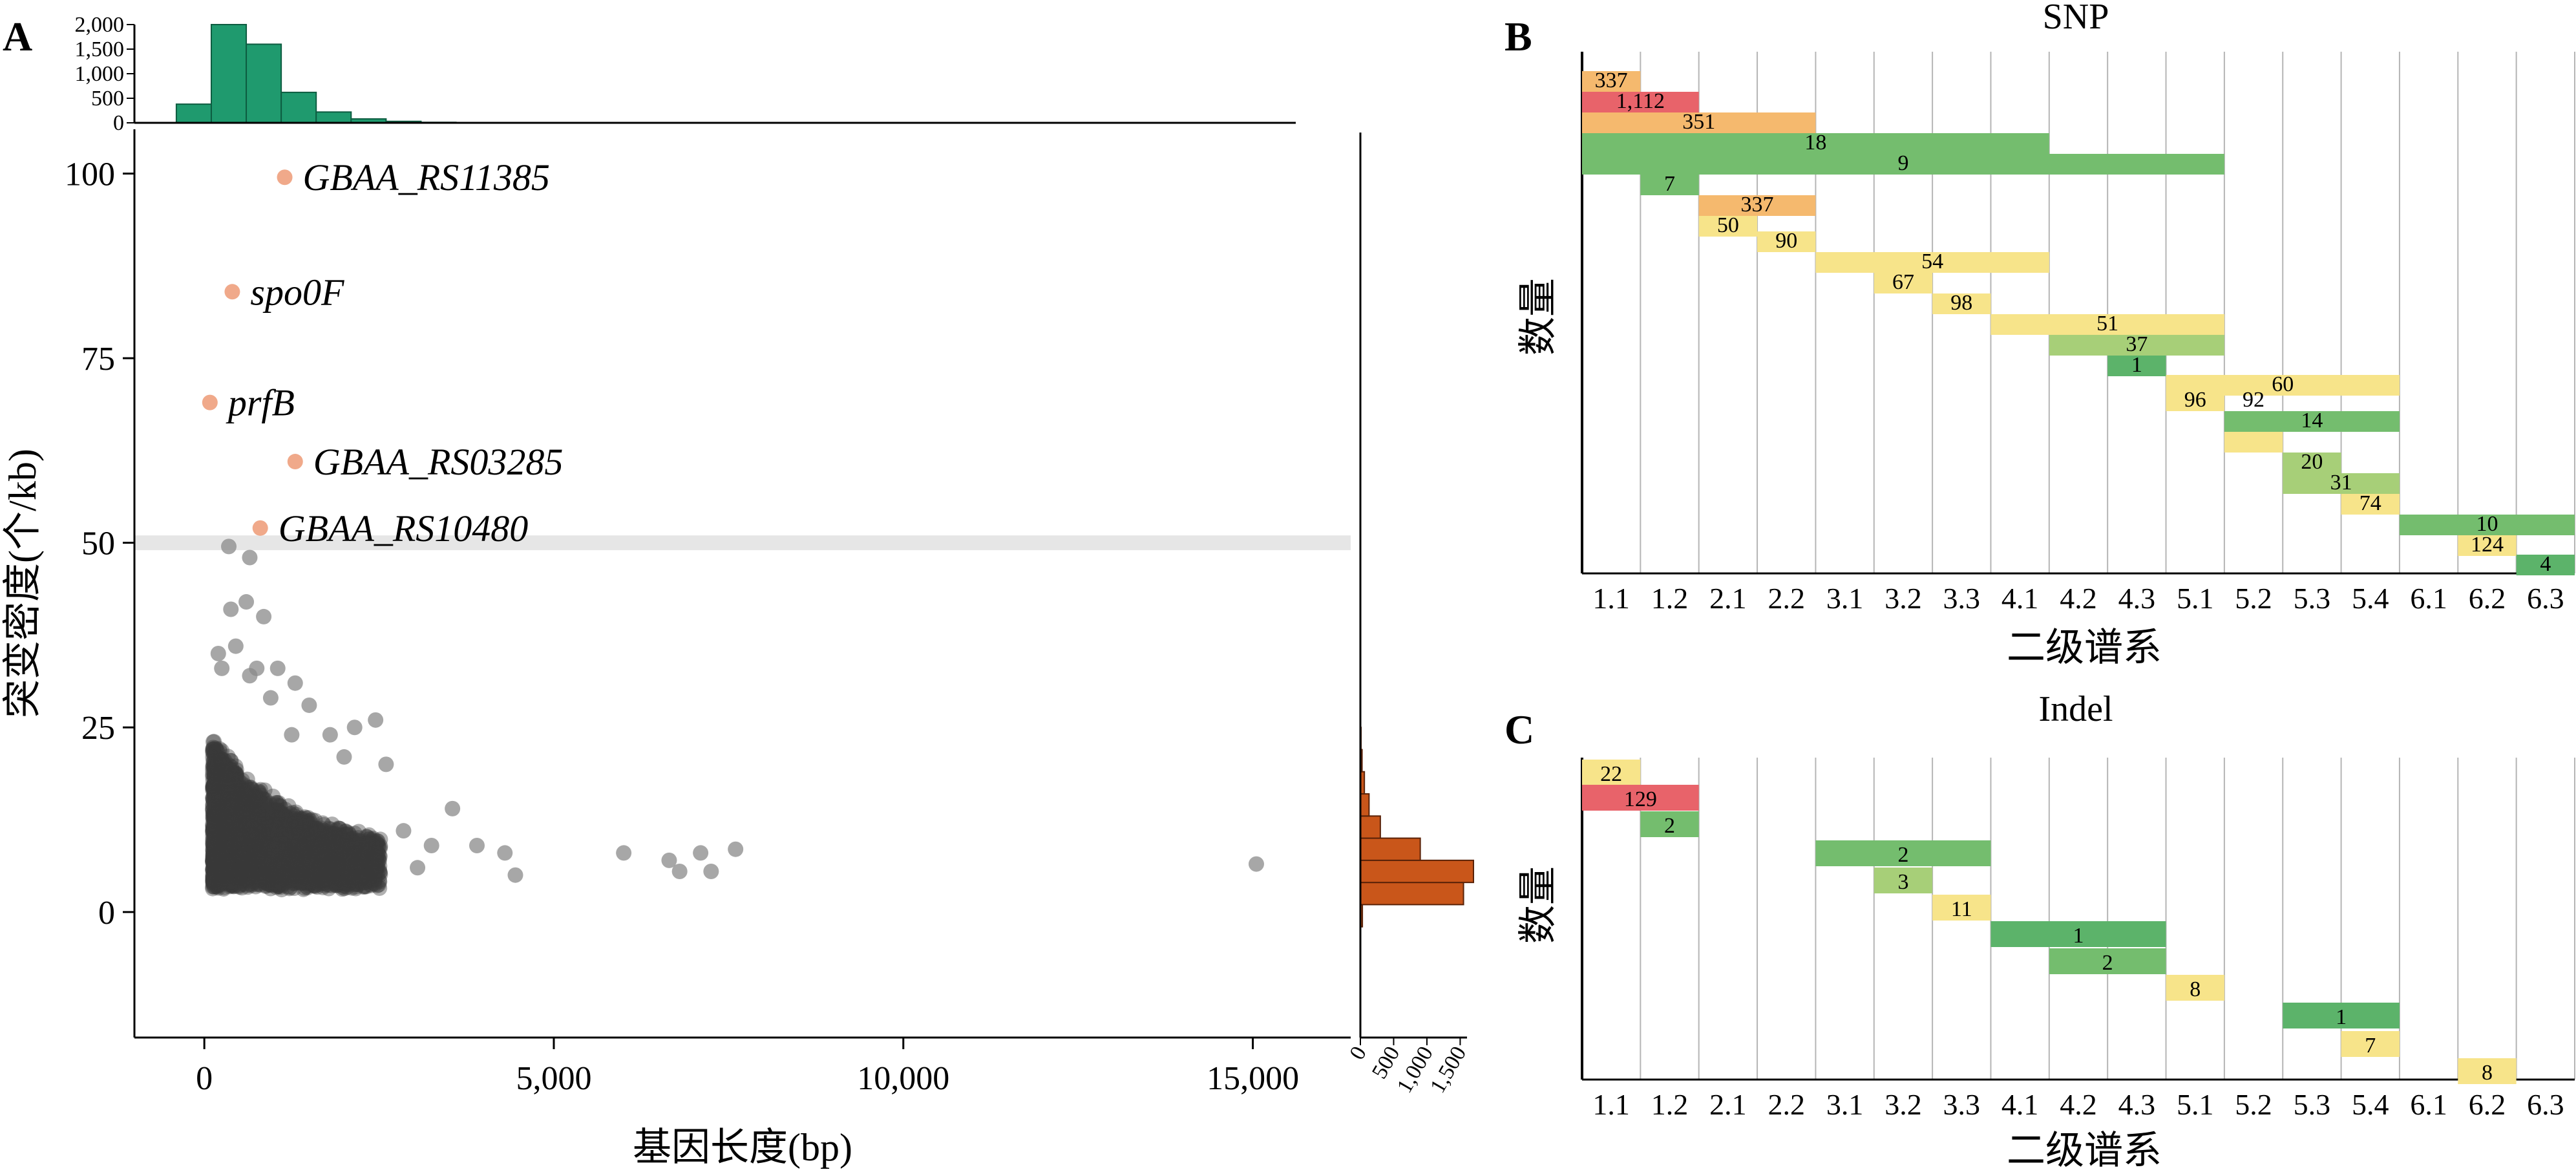 The image size is (2576, 1172). Describe the element at coordinates (260, 403) in the screenshot. I see `highlighted-gene-label: prfB` at that location.